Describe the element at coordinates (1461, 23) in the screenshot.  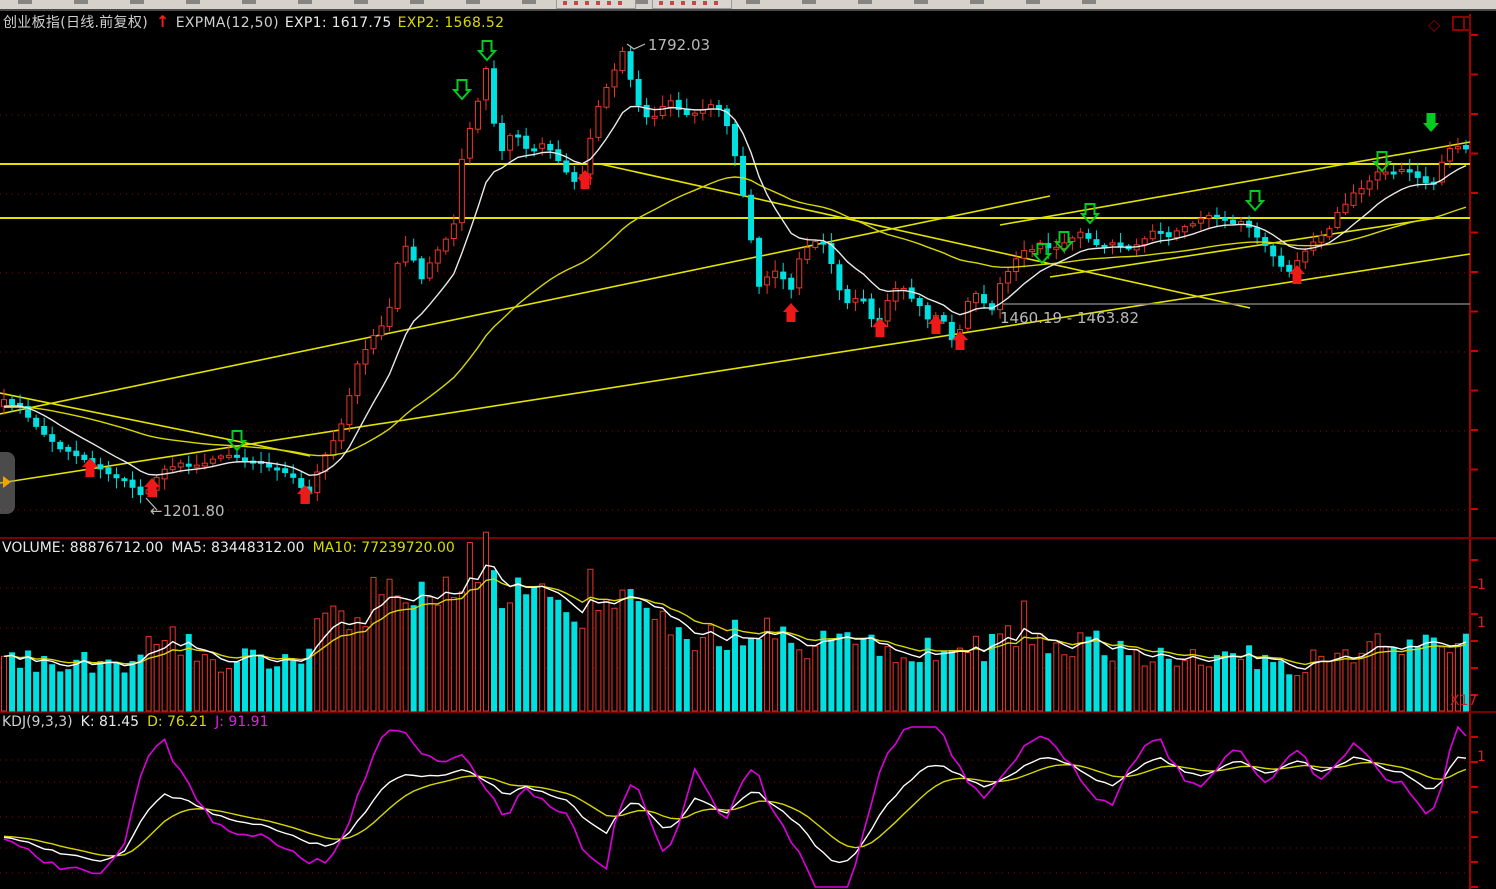
I see `split-window-icon` at that location.